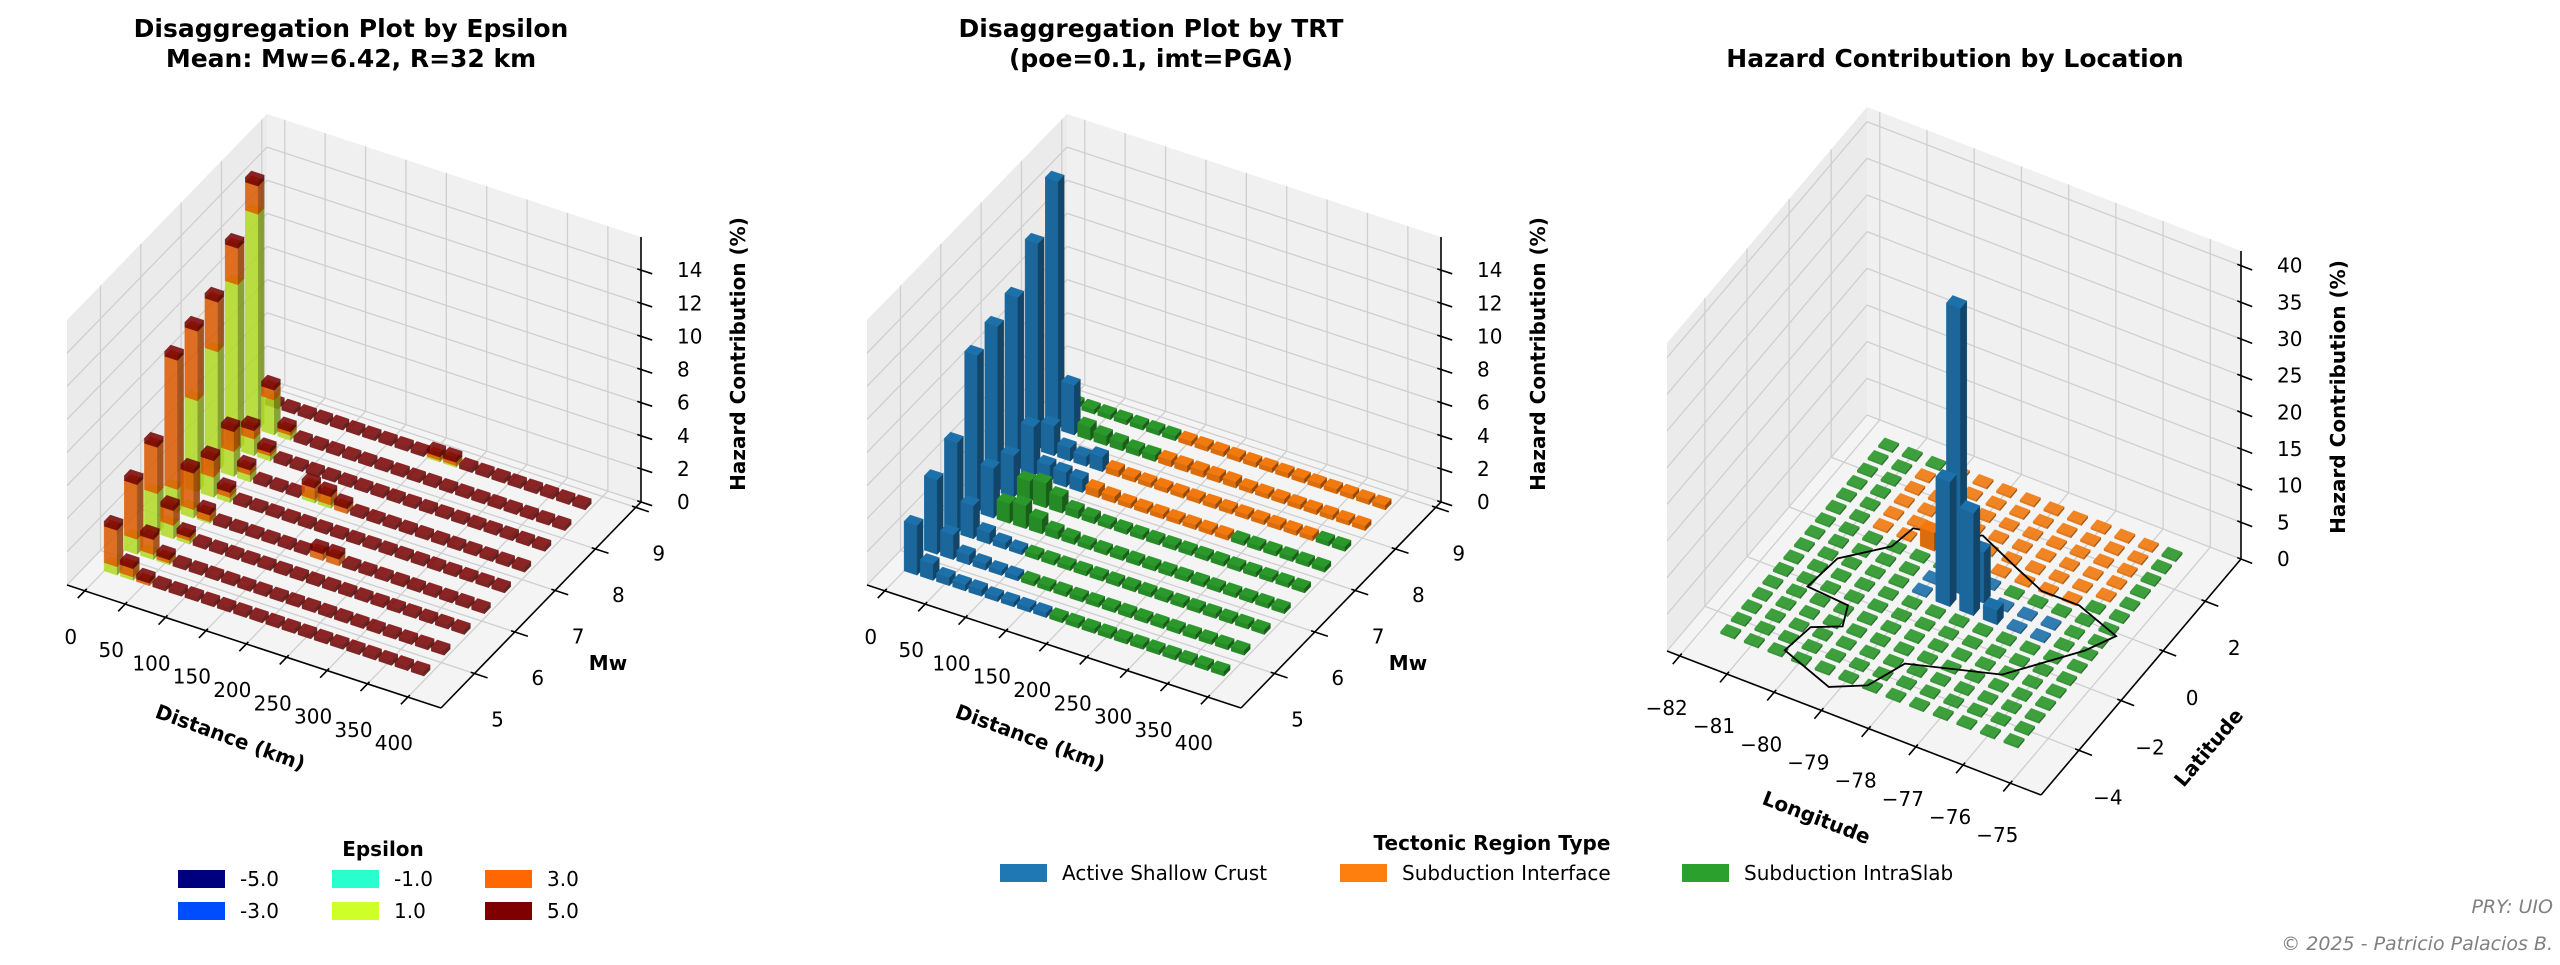 This screenshot has width=2560, height=965. I want to click on panel1-bars, so click(347, 423).